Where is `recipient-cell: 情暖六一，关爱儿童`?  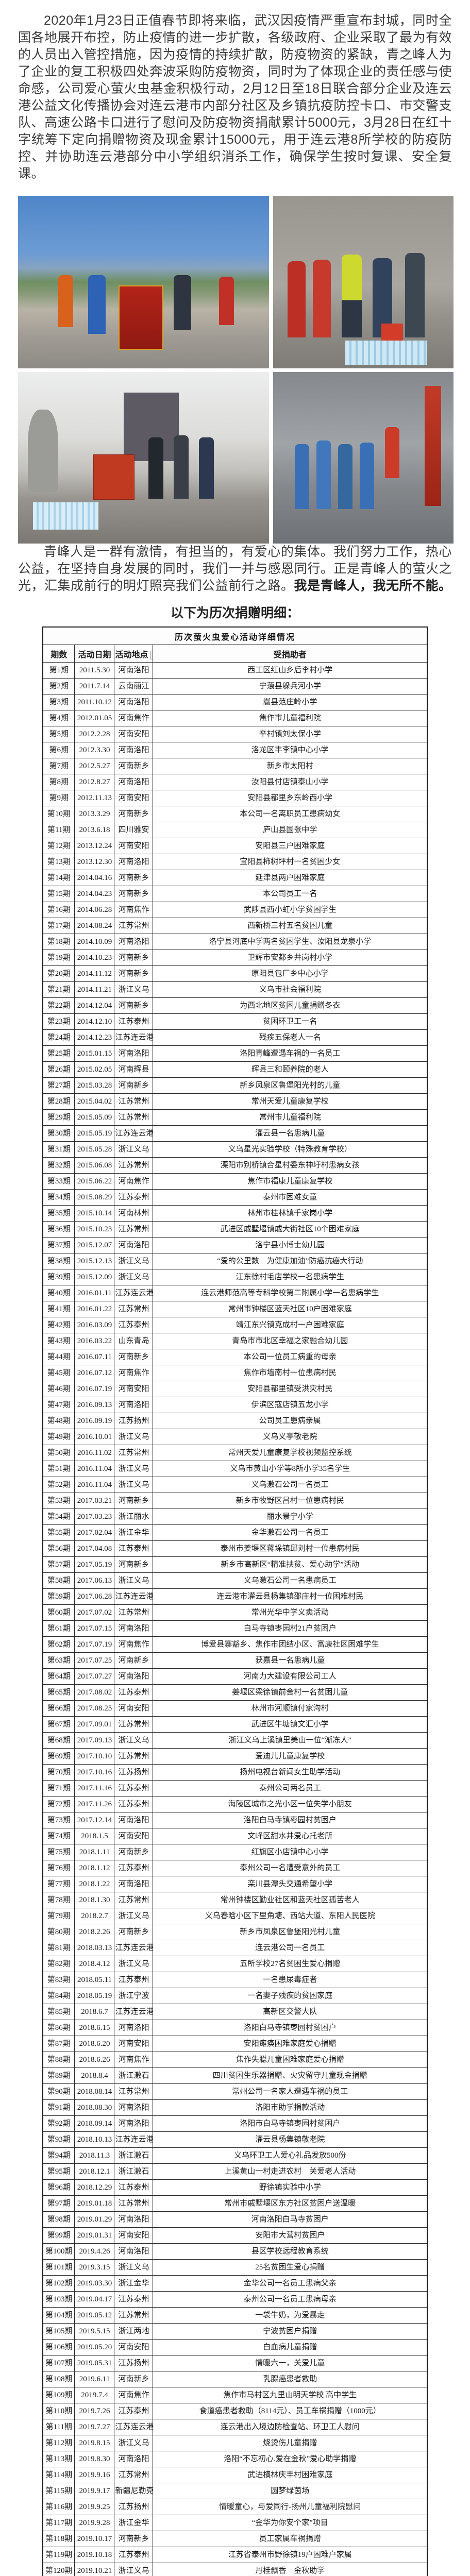
recipient-cell: 情暖六一，关爱儿童 is located at coordinates (290, 2363).